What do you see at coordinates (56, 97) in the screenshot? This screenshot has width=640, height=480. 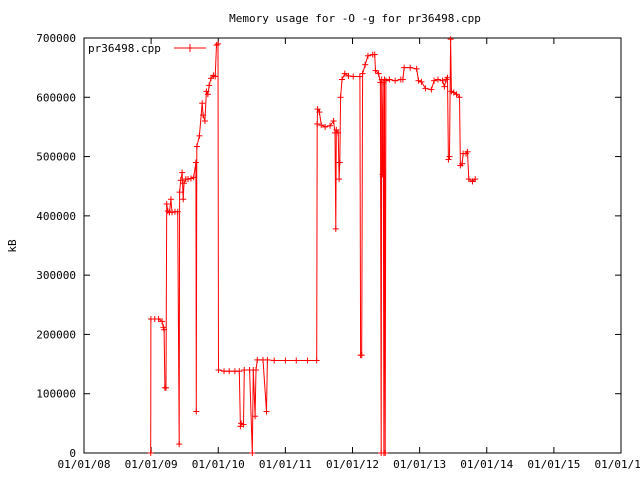 I see `y-tick-label: 600000` at bounding box center [56, 97].